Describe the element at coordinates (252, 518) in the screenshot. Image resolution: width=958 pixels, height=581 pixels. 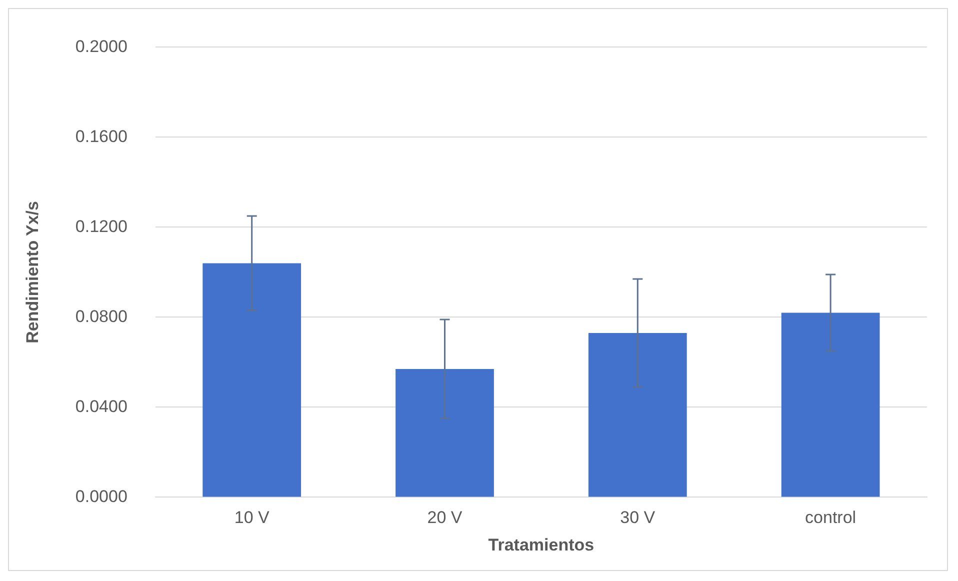
I see `x-tick-label: 10 V` at that location.